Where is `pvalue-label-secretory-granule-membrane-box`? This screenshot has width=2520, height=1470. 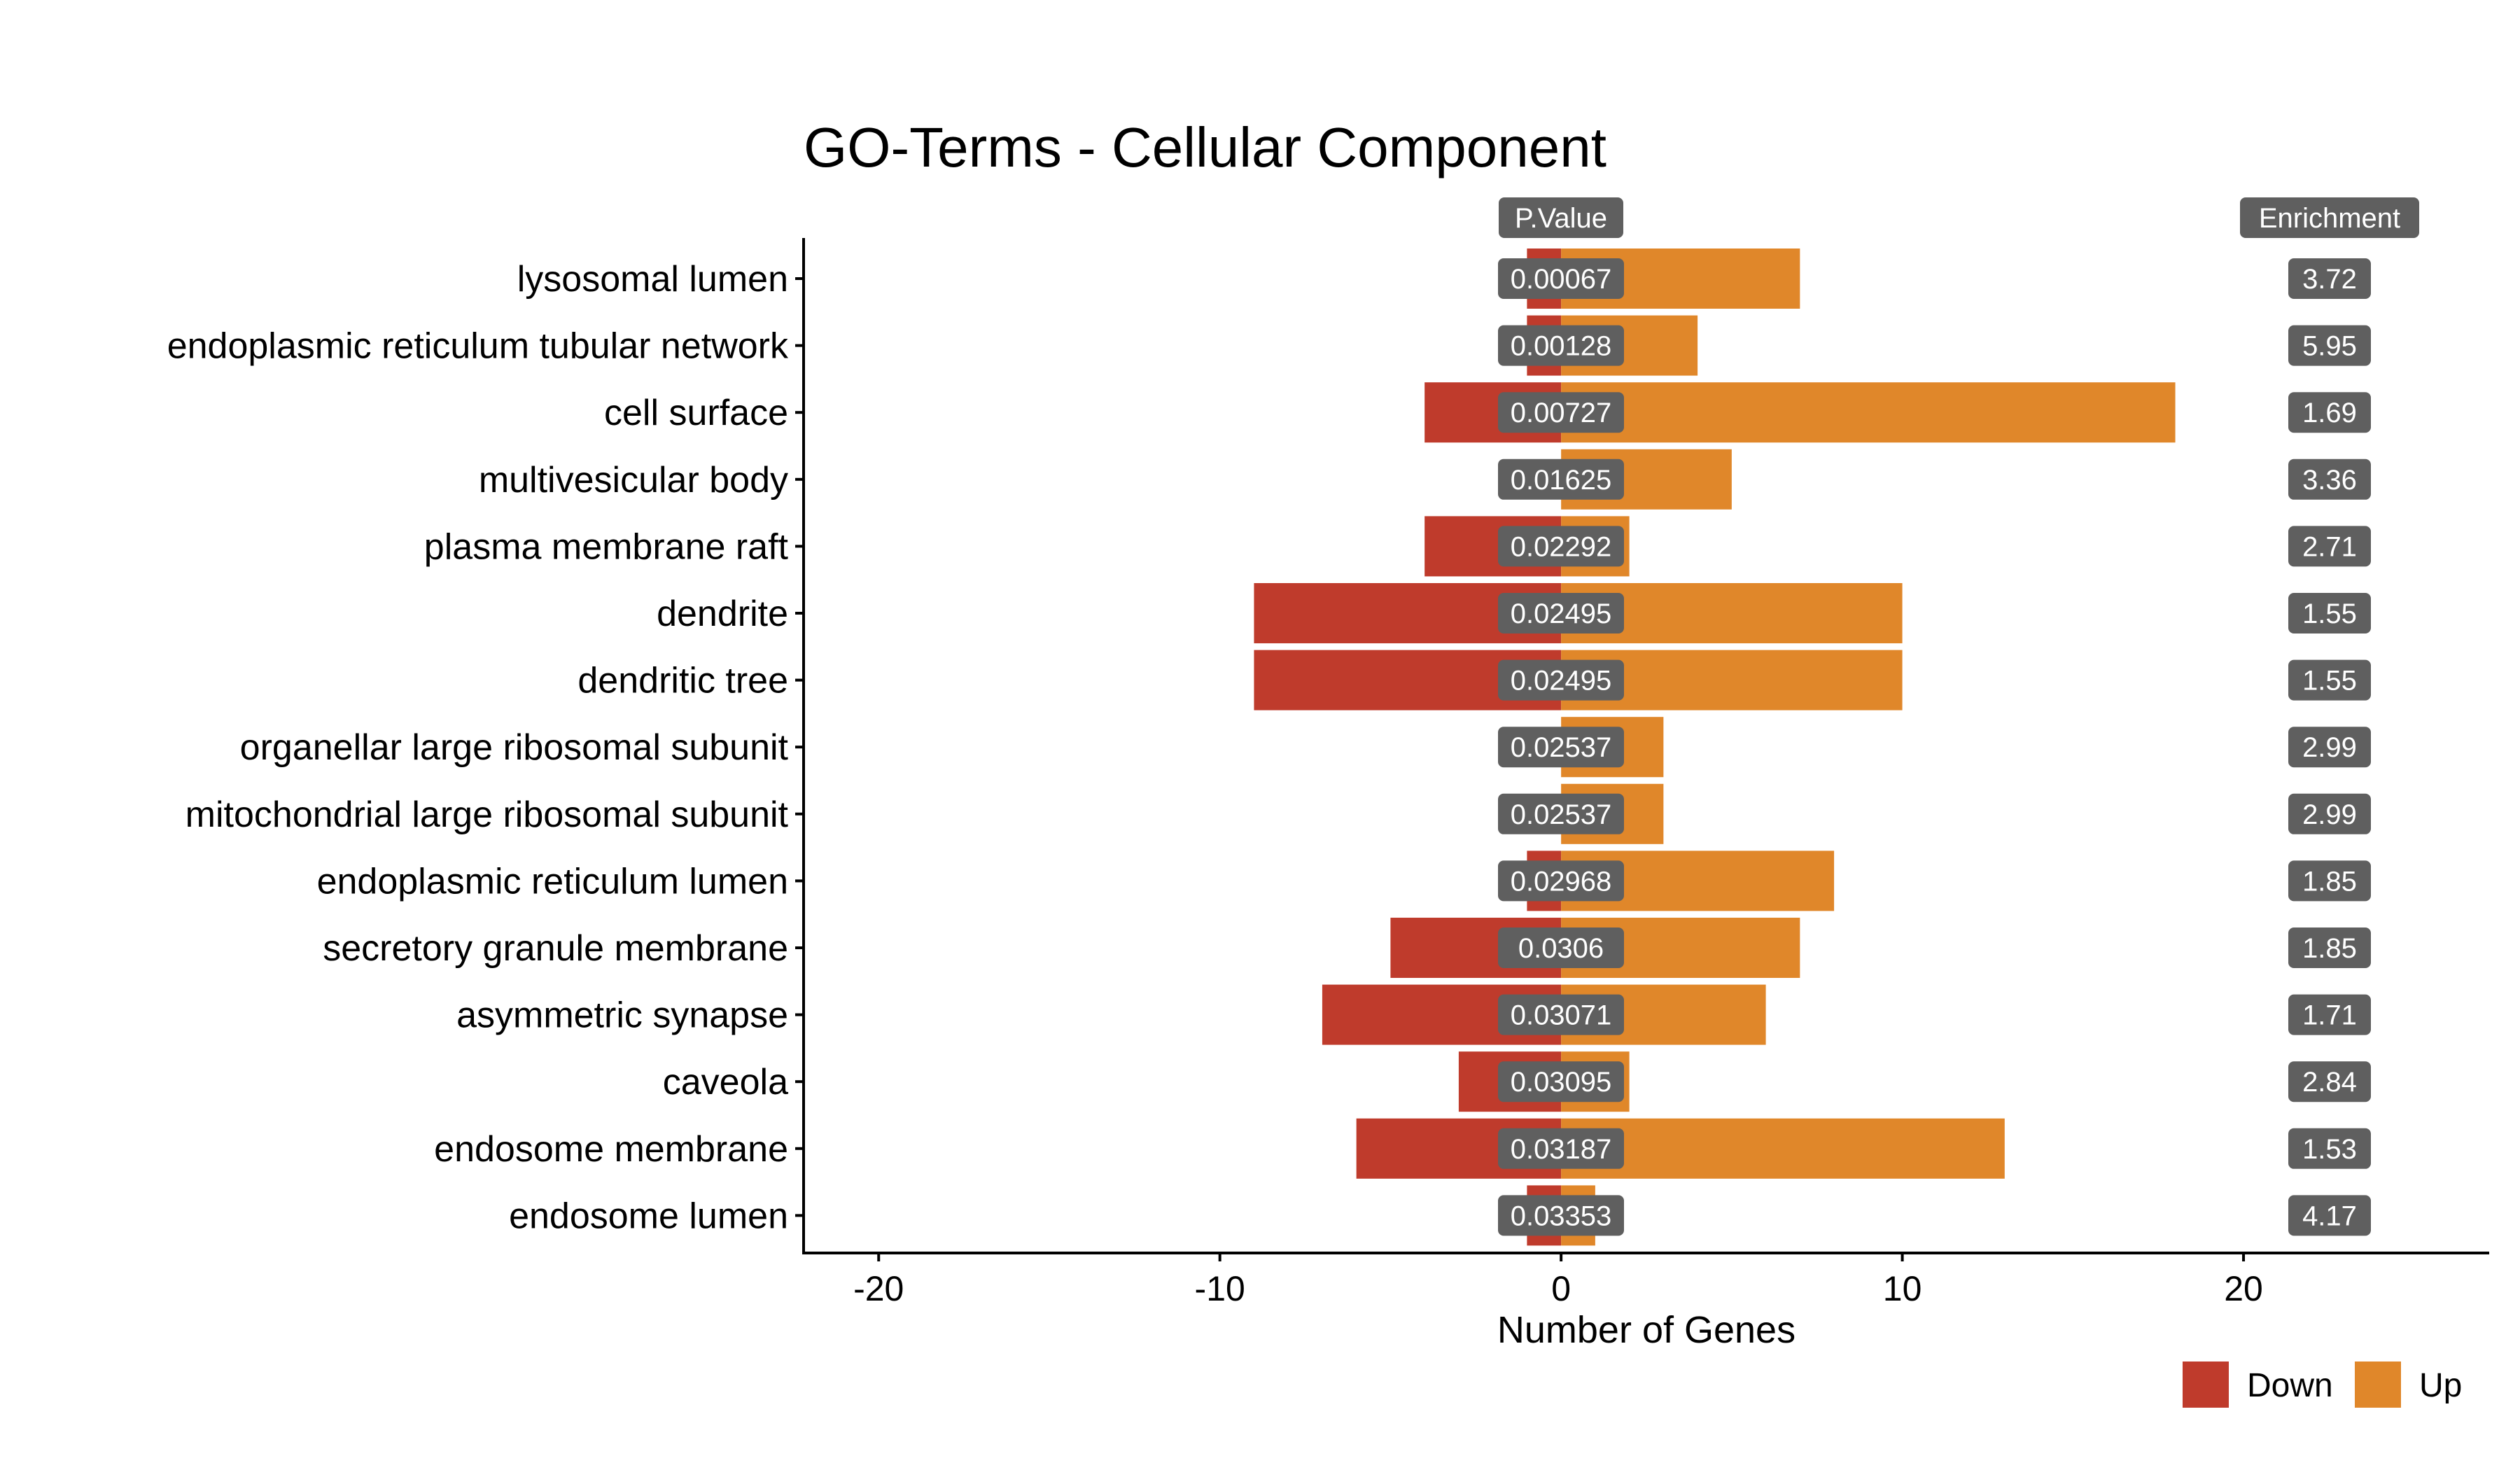
pvalue-label-secretory-granule-membrane-box is located at coordinates (1561, 947).